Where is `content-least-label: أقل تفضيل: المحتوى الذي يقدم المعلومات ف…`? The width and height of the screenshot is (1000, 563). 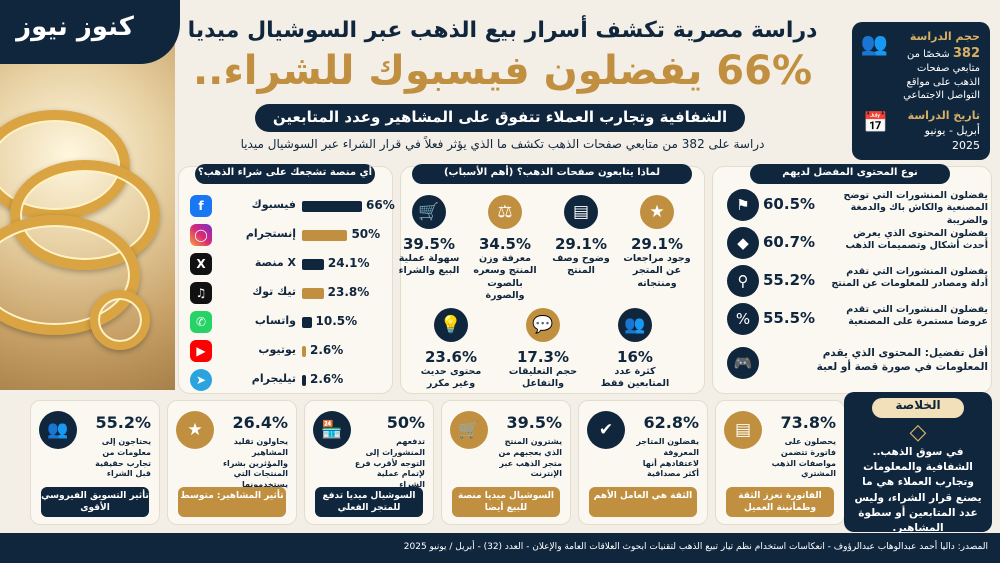
content-least-label: أقل تفضيل: المحتوى الذي يقدم المعلومات ف… is located at coordinates (902, 360).